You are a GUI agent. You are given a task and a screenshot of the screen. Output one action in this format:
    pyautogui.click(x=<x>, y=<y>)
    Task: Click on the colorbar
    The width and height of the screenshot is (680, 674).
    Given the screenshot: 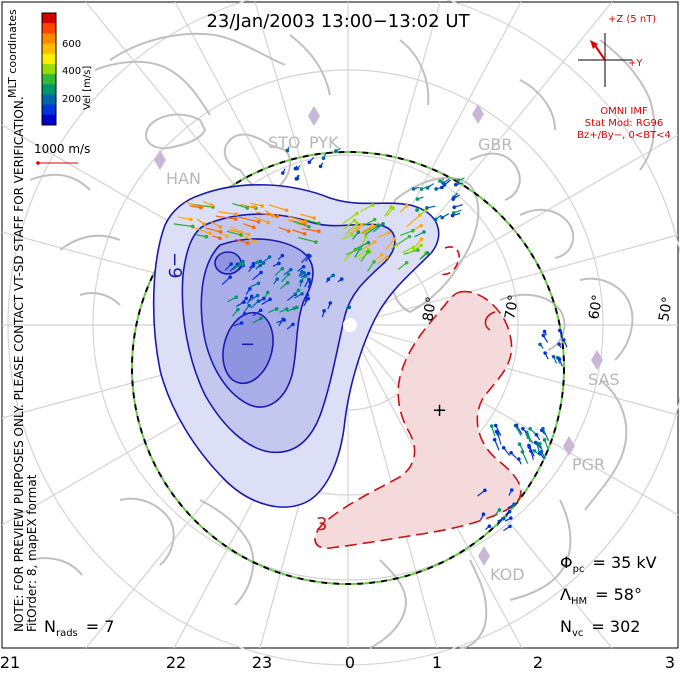 What is the action you would take?
    pyautogui.click(x=49, y=69)
    